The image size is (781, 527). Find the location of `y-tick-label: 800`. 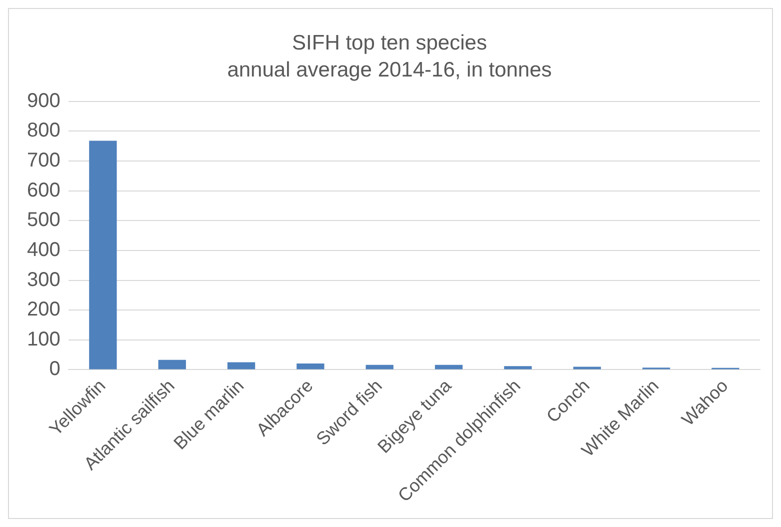

y-tick-label: 800 is located at coordinates (43, 131).